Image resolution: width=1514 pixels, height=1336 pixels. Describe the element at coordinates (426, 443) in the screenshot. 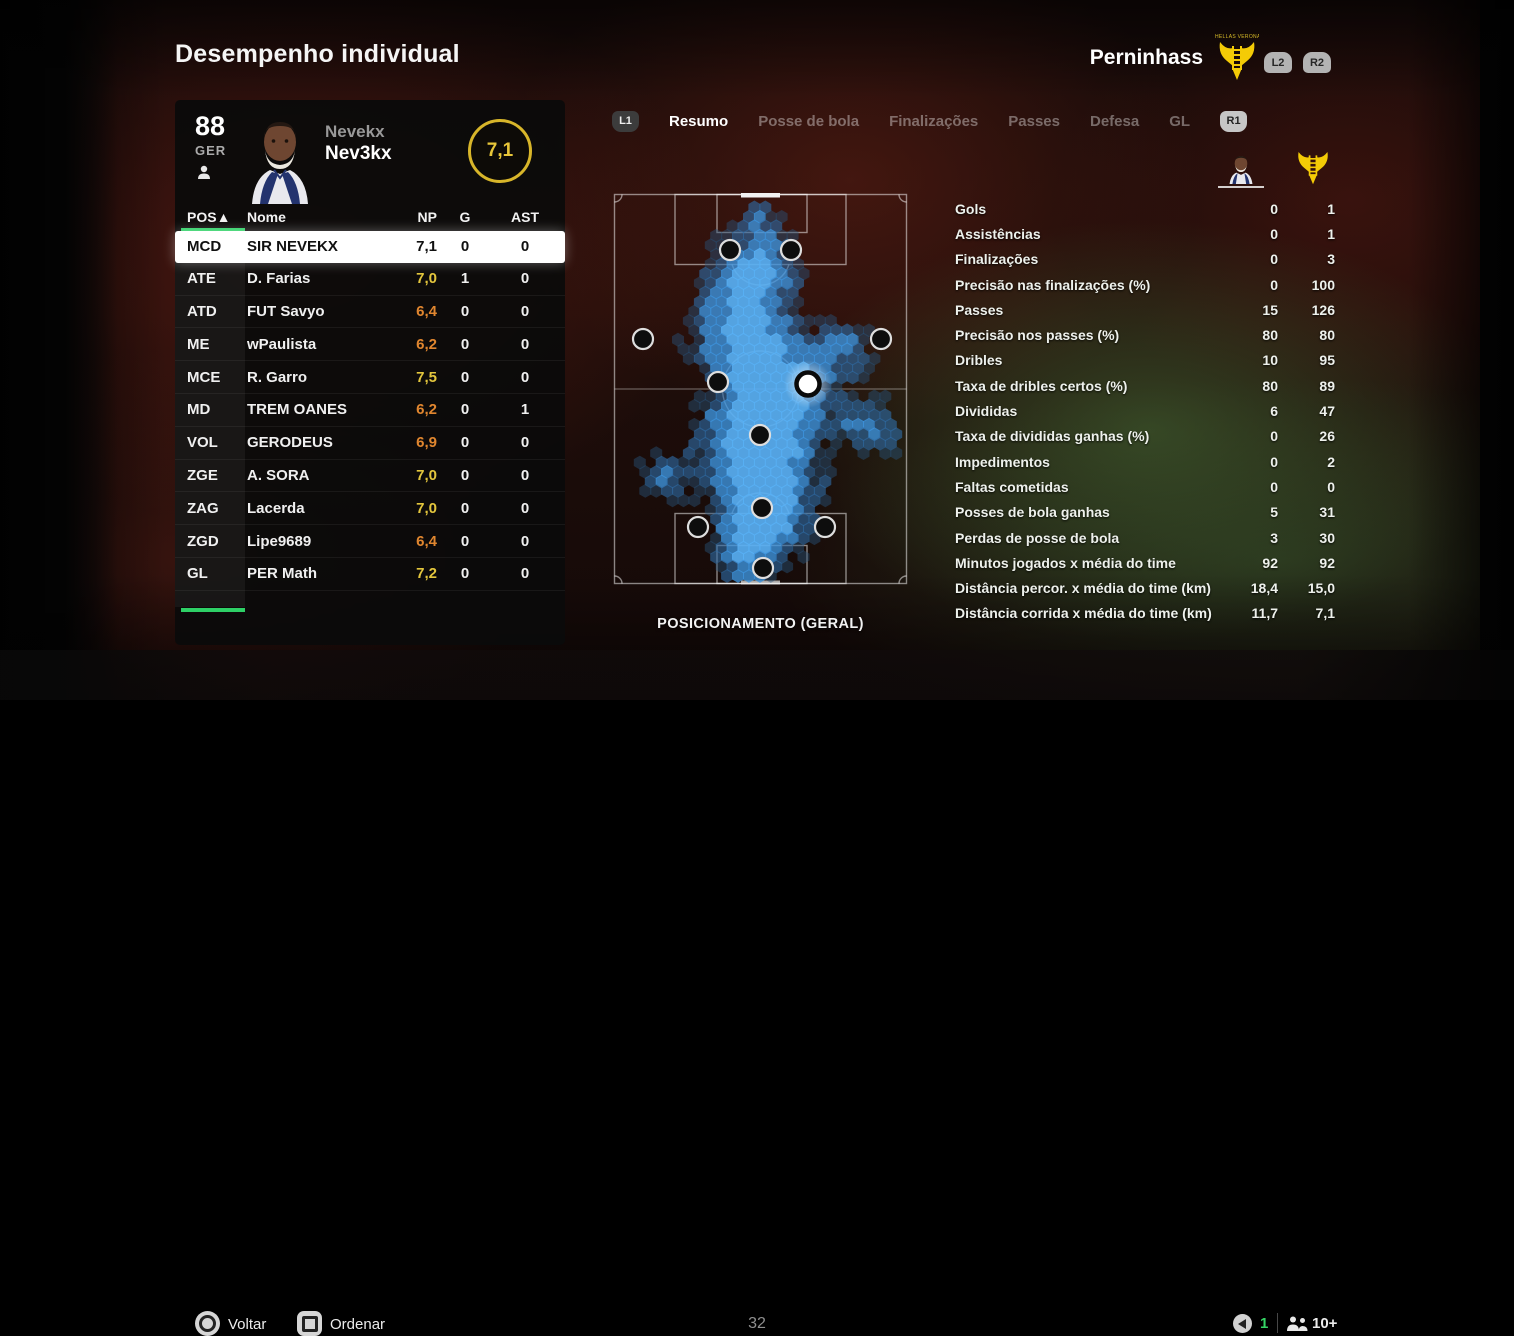

I see `roster-np: 6,9` at that location.